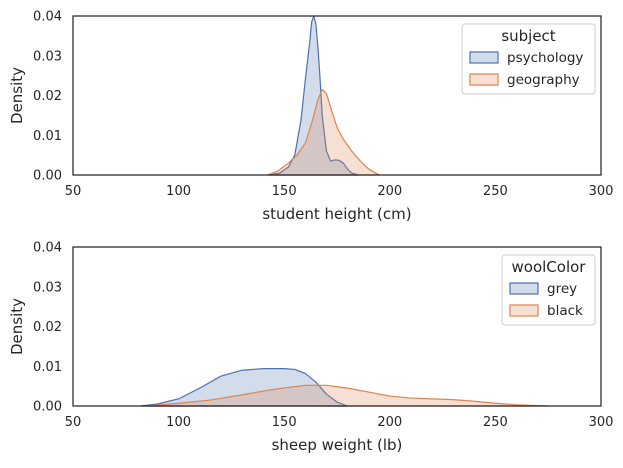  I want to click on legend: subject psychology geography, so click(528, 59).